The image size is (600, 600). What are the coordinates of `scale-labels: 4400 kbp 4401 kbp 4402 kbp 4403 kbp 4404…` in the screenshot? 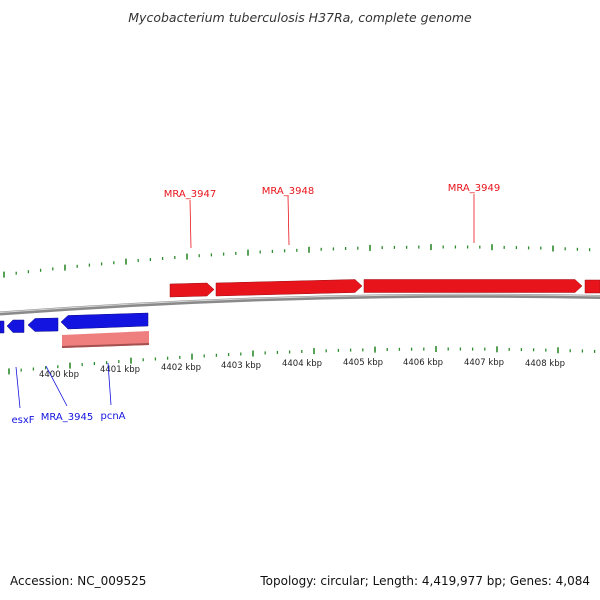 It's located at (302, 369).